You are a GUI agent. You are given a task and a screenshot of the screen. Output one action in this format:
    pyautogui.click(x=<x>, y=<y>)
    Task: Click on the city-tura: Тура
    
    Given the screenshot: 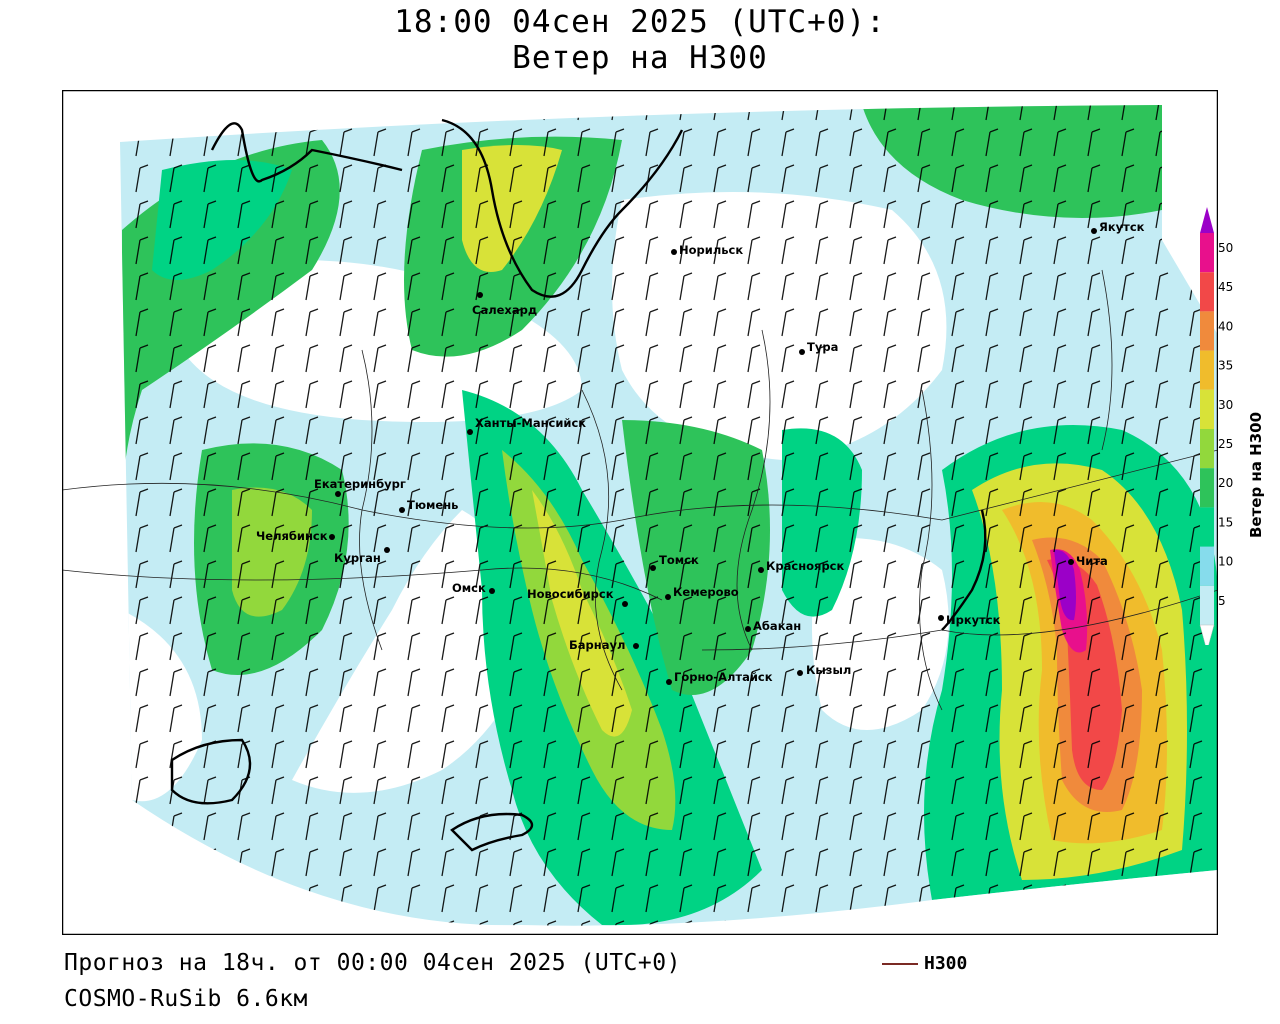 What is the action you would take?
    pyautogui.click(x=818, y=347)
    